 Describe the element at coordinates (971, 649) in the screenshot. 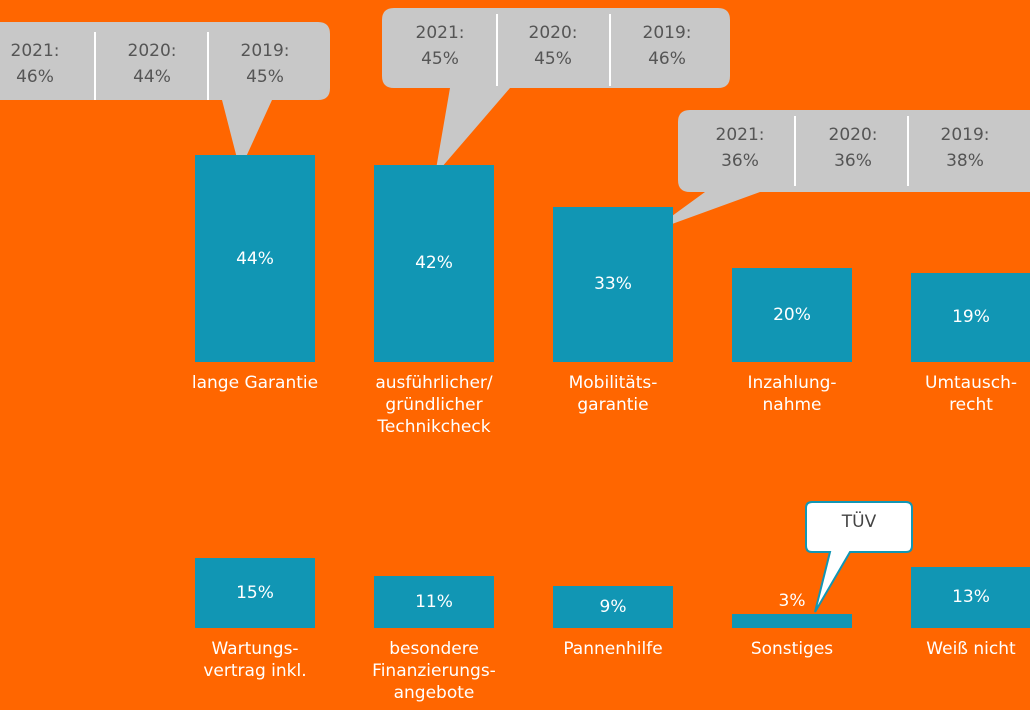

I see `category-label: Weiß nicht` at that location.